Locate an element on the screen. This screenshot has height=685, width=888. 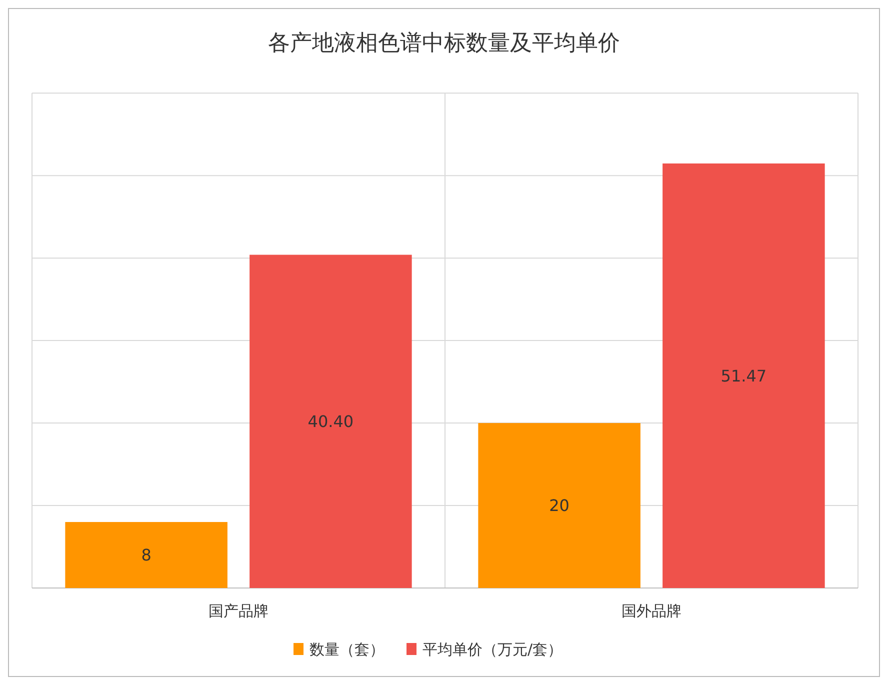
data-label: 20 is located at coordinates (559, 506).